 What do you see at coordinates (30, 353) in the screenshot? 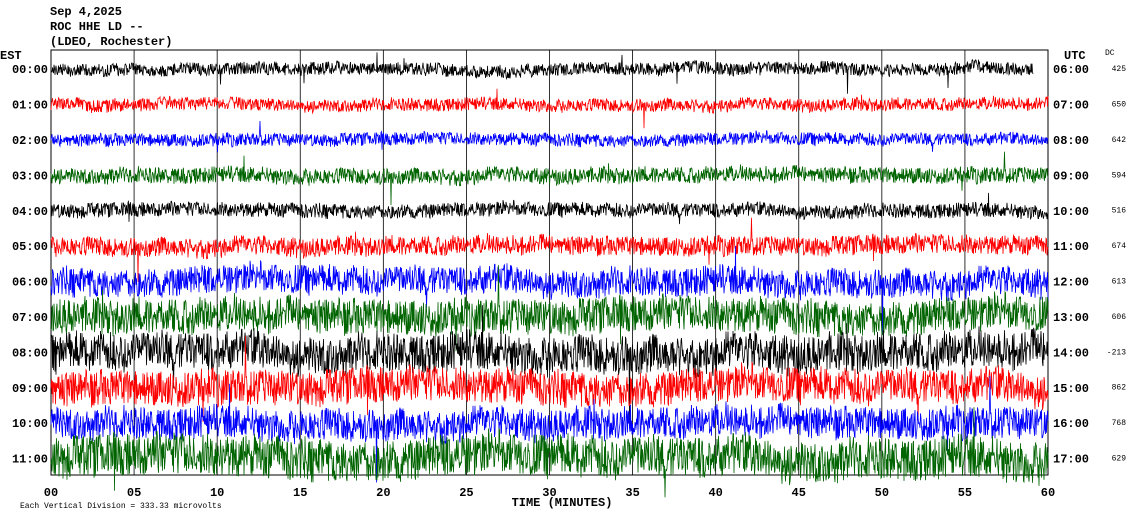
I see `est-label: 08:00` at bounding box center [30, 353].